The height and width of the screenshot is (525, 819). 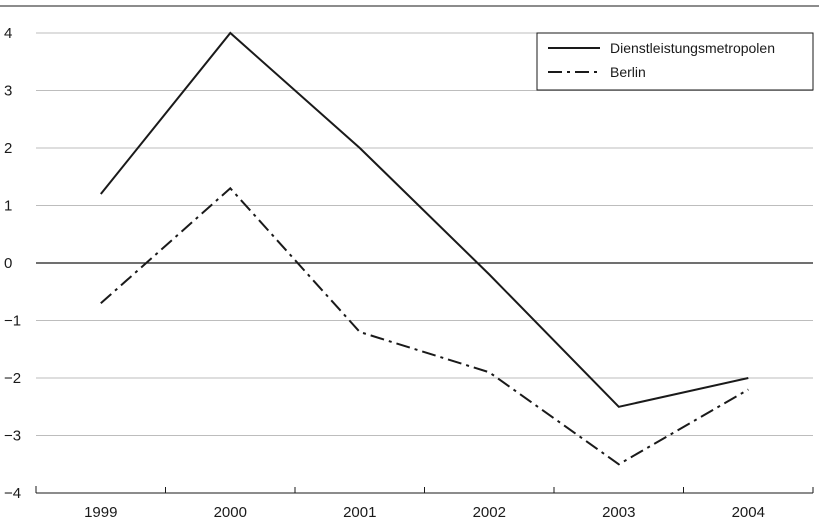 What do you see at coordinates (8, 263) in the screenshot?
I see `y-tick-label: 0` at bounding box center [8, 263].